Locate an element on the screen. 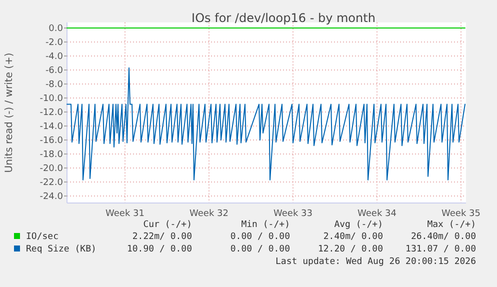 The height and width of the screenshot is (287, 497). legend-label: Req Size (KB) is located at coordinates (61, 249).